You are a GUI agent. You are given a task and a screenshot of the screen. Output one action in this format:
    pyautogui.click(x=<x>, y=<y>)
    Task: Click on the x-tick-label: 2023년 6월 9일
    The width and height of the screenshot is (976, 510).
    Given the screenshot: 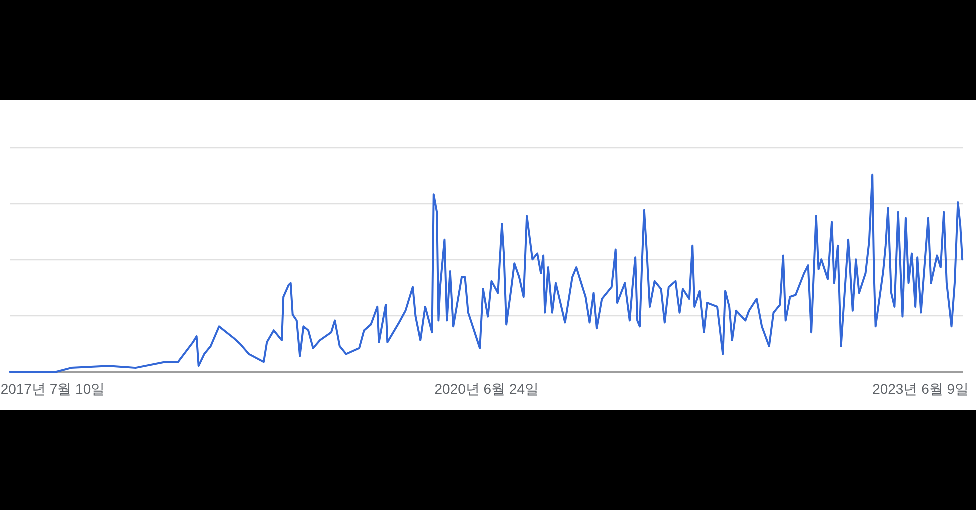 What is the action you would take?
    pyautogui.click(x=921, y=389)
    